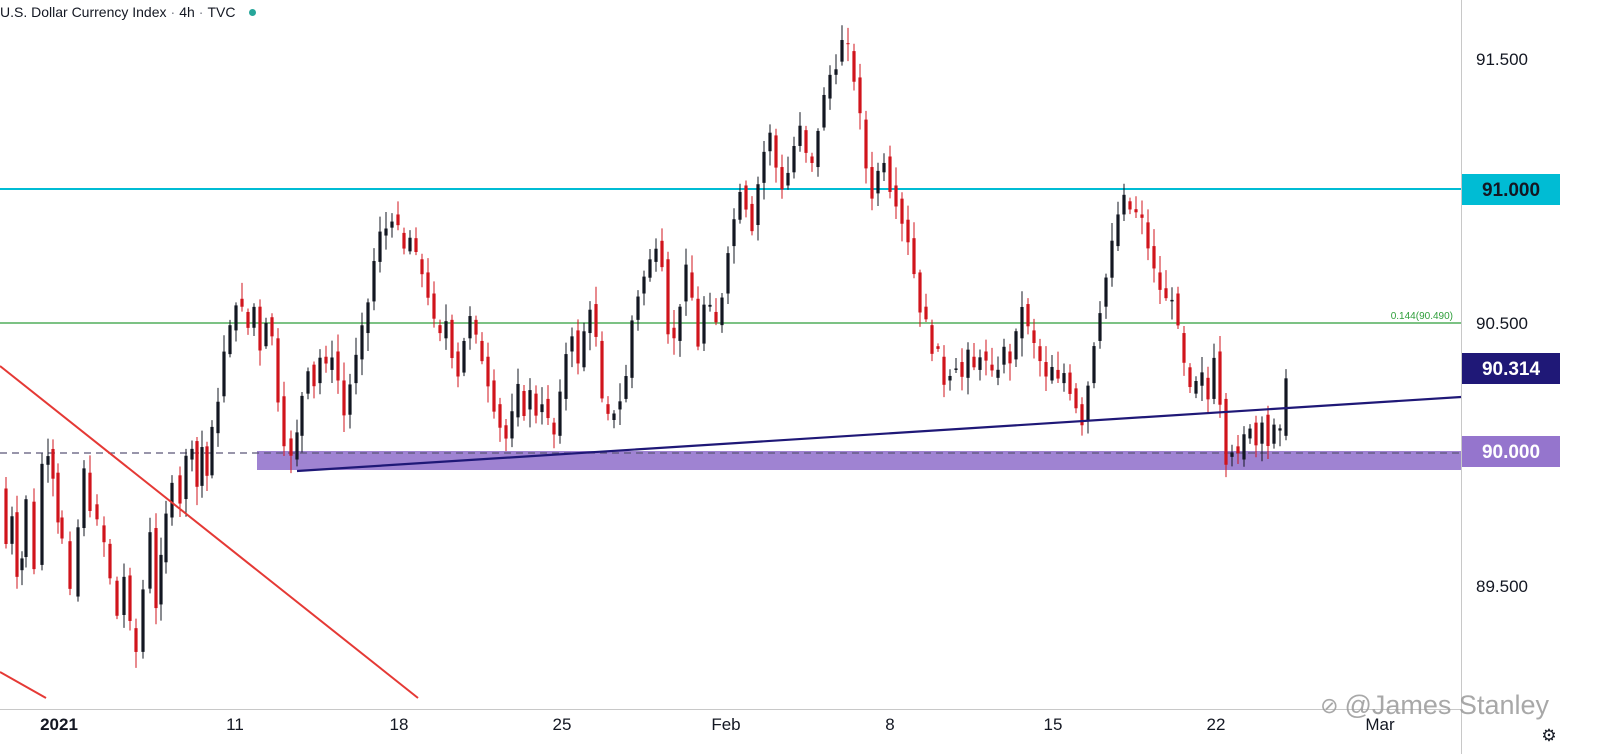 The height and width of the screenshot is (754, 1603). I want to click on gear-icon: ⚙, so click(1549, 735).